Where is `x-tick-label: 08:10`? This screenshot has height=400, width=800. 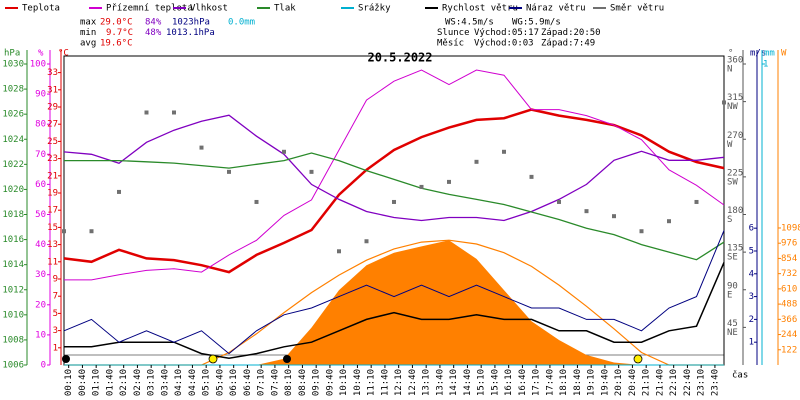
x-tick-label: 08:10 is located at coordinates (289, 382).